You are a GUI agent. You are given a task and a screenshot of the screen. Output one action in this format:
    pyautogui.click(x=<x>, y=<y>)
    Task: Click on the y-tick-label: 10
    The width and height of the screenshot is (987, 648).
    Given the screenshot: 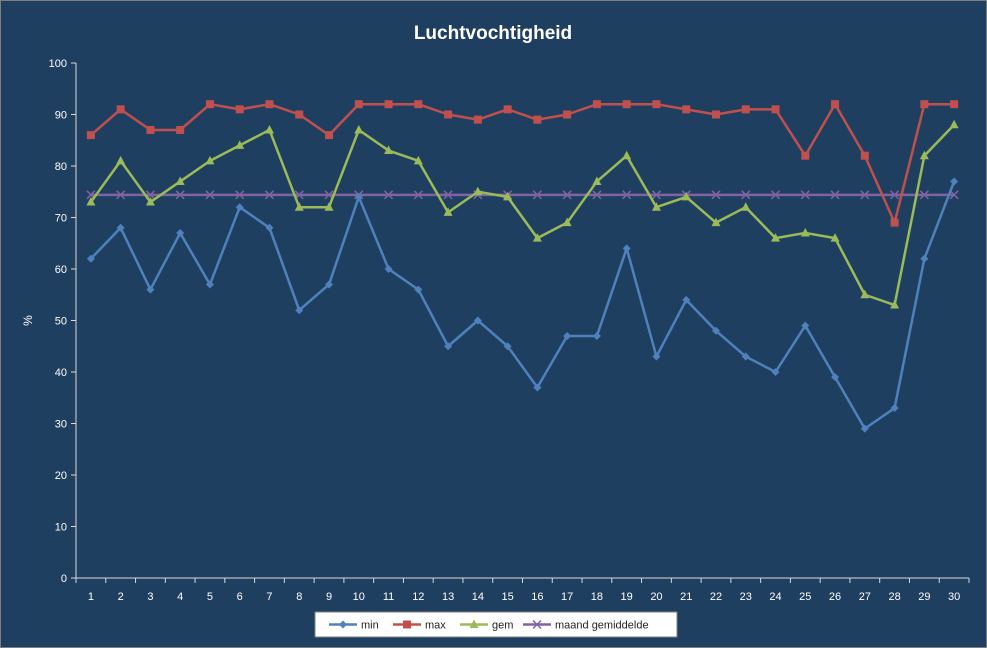 What is the action you would take?
    pyautogui.click(x=61, y=528)
    